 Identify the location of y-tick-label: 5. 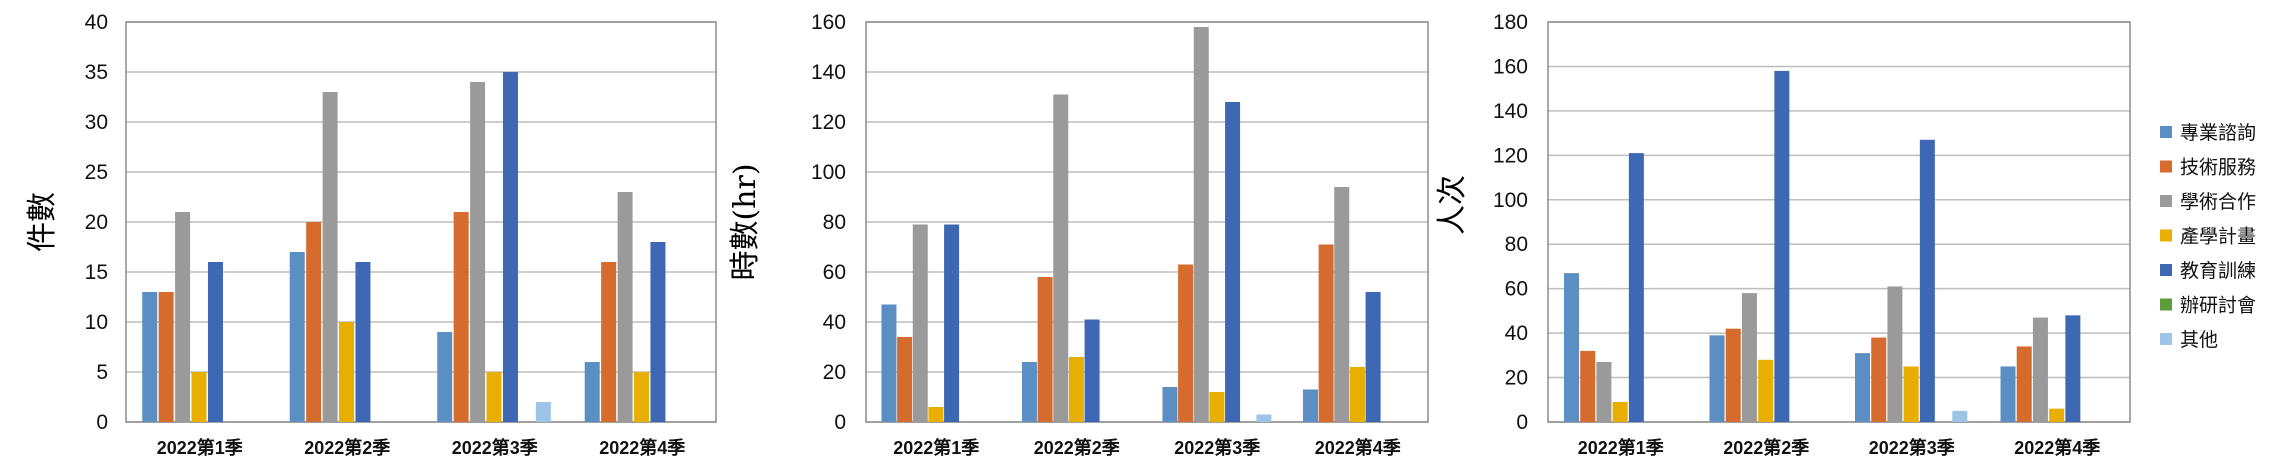
(102, 372).